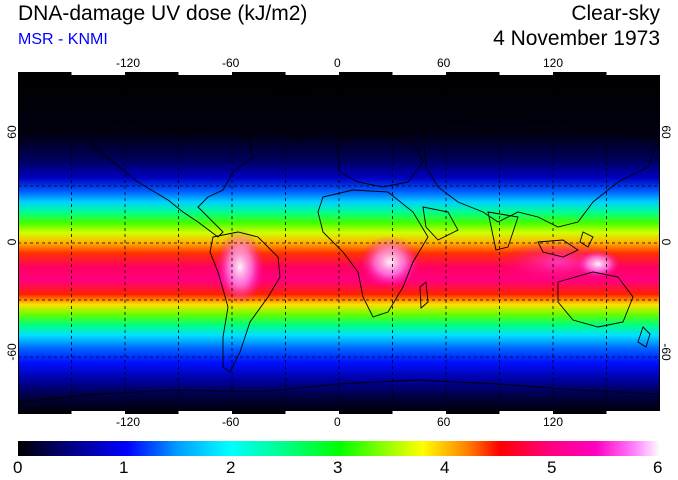  I want to click on map-subtitle: MSR - KNMI, so click(63, 39).